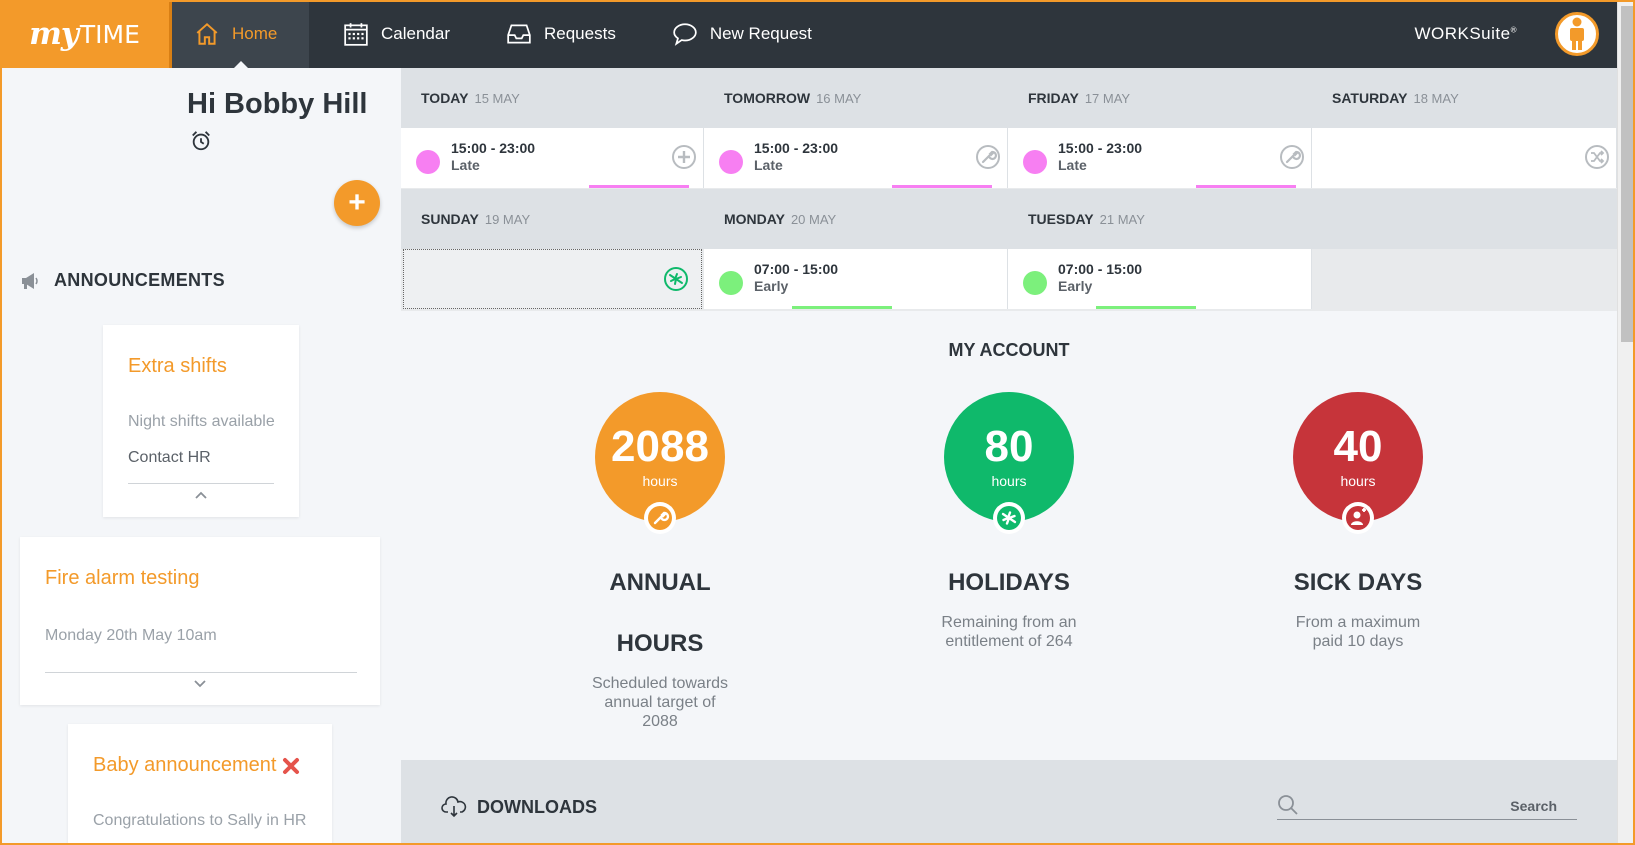 This screenshot has width=1635, height=845. I want to click on nav-requests-label: Requests, so click(580, 33).